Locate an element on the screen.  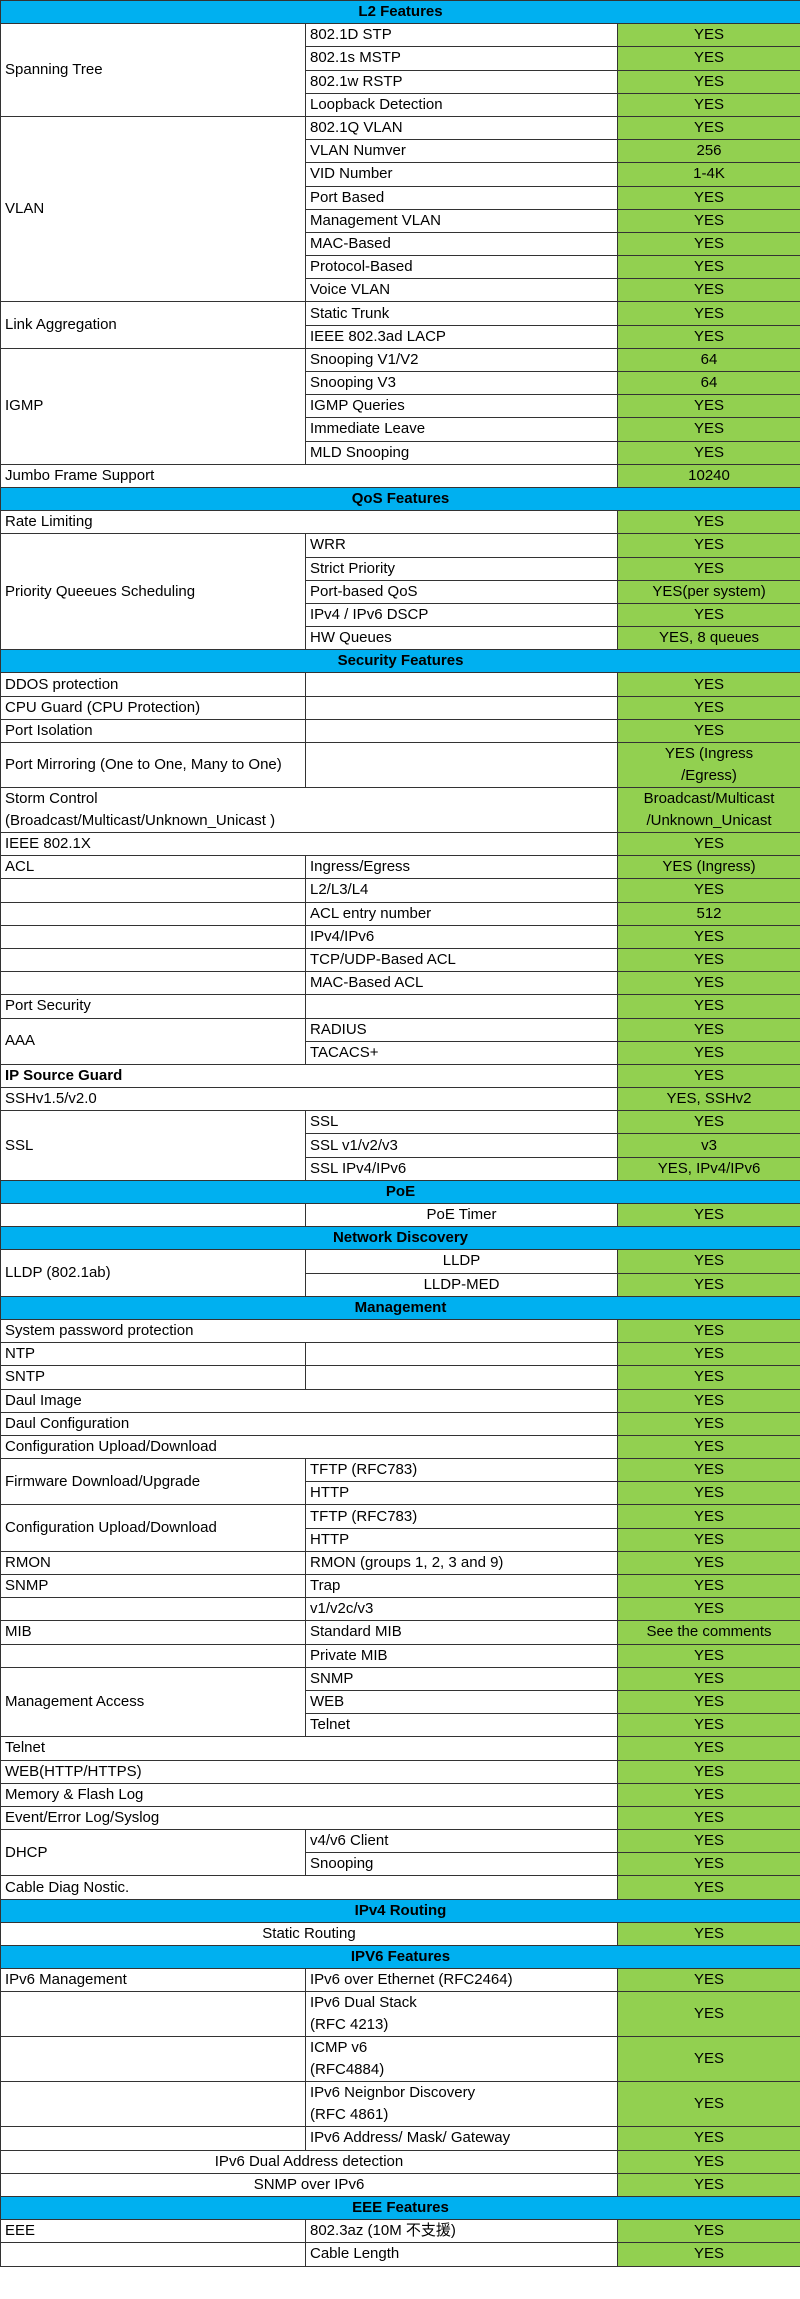
feature-row: VID Number 1-4K is located at coordinates (400, 174).